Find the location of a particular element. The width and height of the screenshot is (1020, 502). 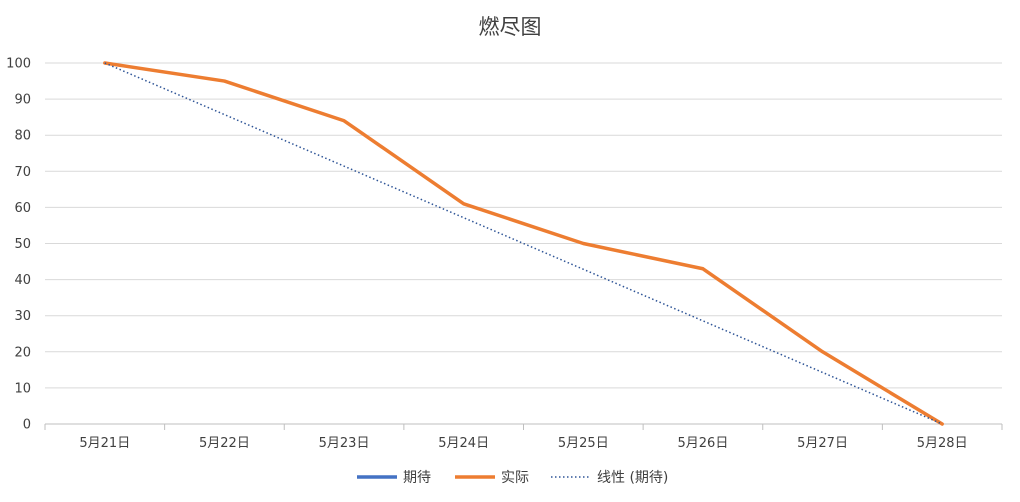

x-tick-label: 5月22日 is located at coordinates (224, 443).